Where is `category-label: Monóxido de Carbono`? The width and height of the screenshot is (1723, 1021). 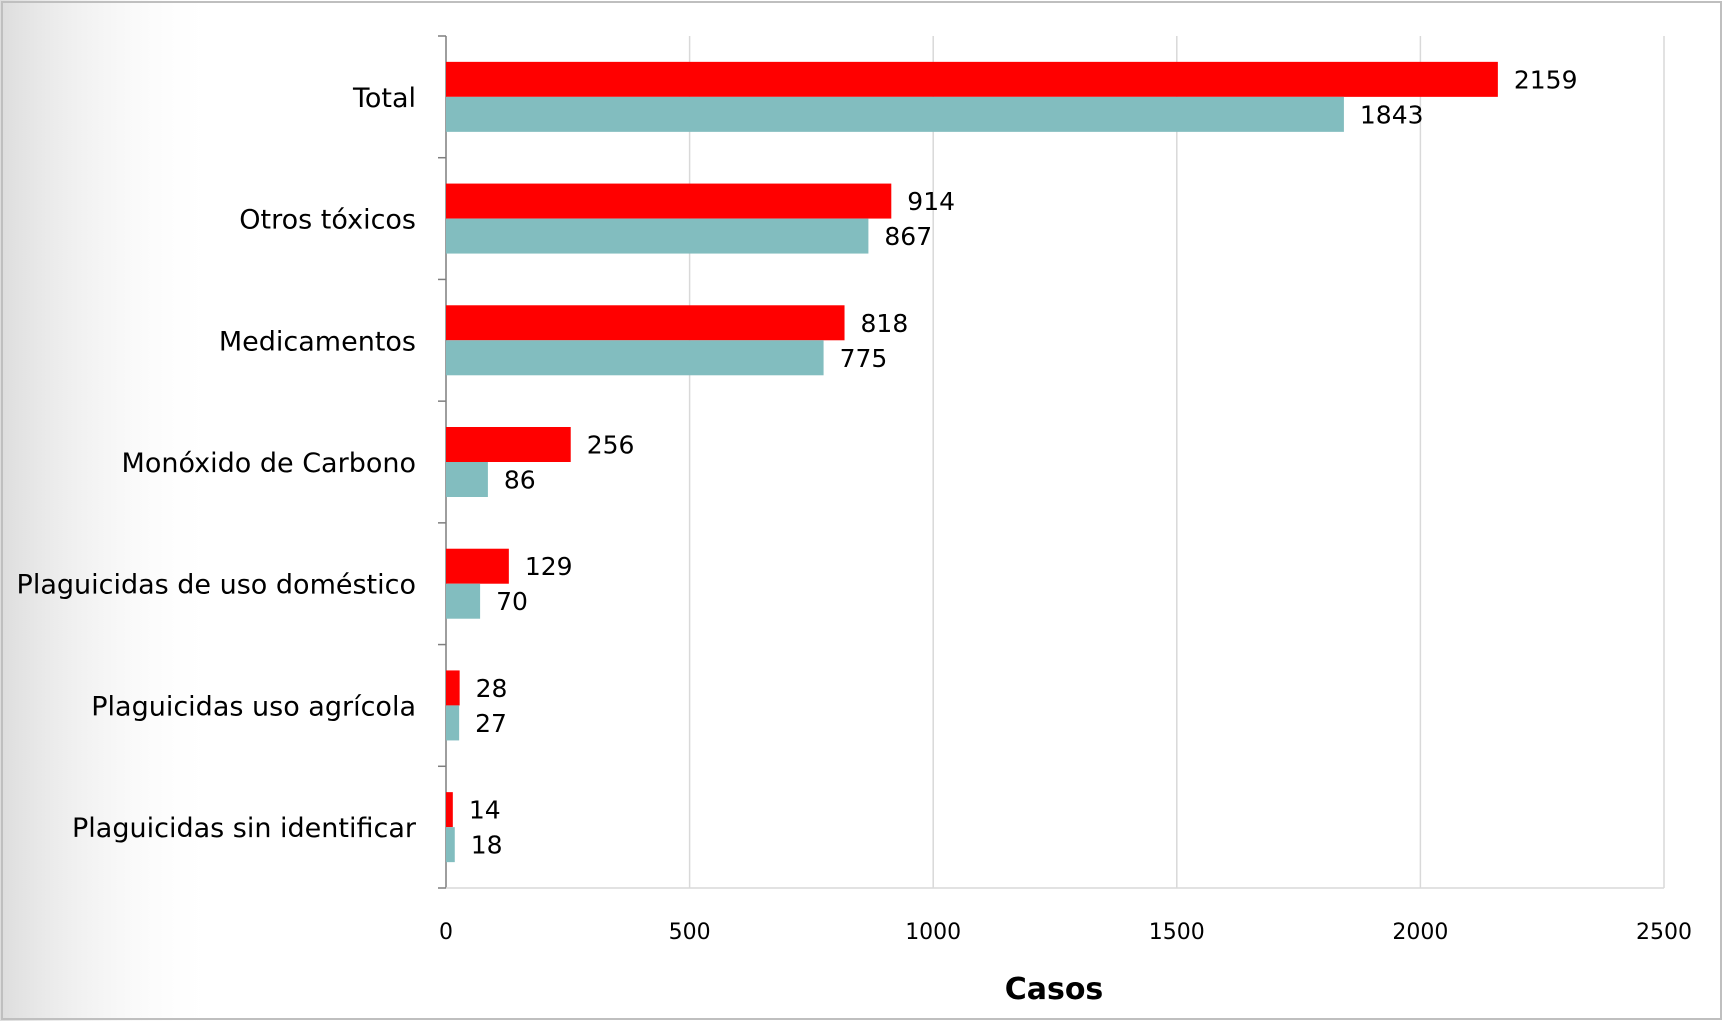 category-label: Monóxido de Carbono is located at coordinates (269, 463).